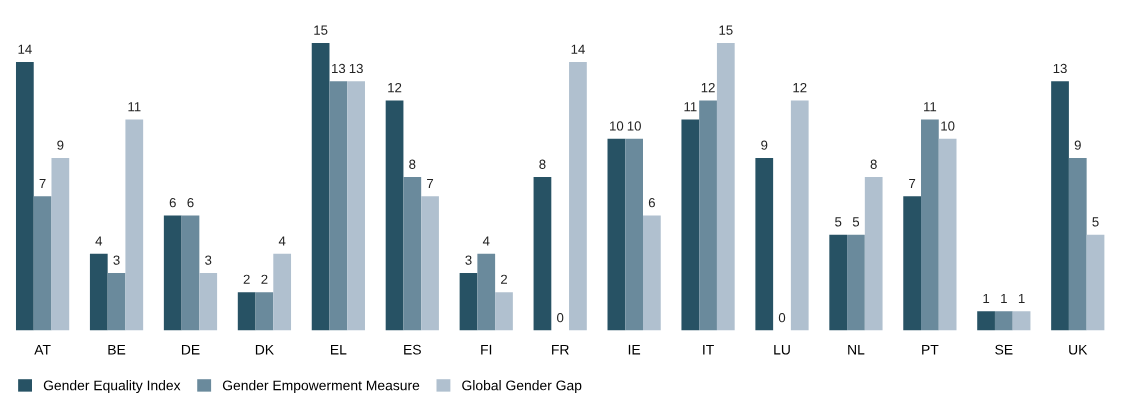 The height and width of the screenshot is (408, 1126). What do you see at coordinates (339, 349) in the screenshot?
I see `x-tick-label: EL` at bounding box center [339, 349].